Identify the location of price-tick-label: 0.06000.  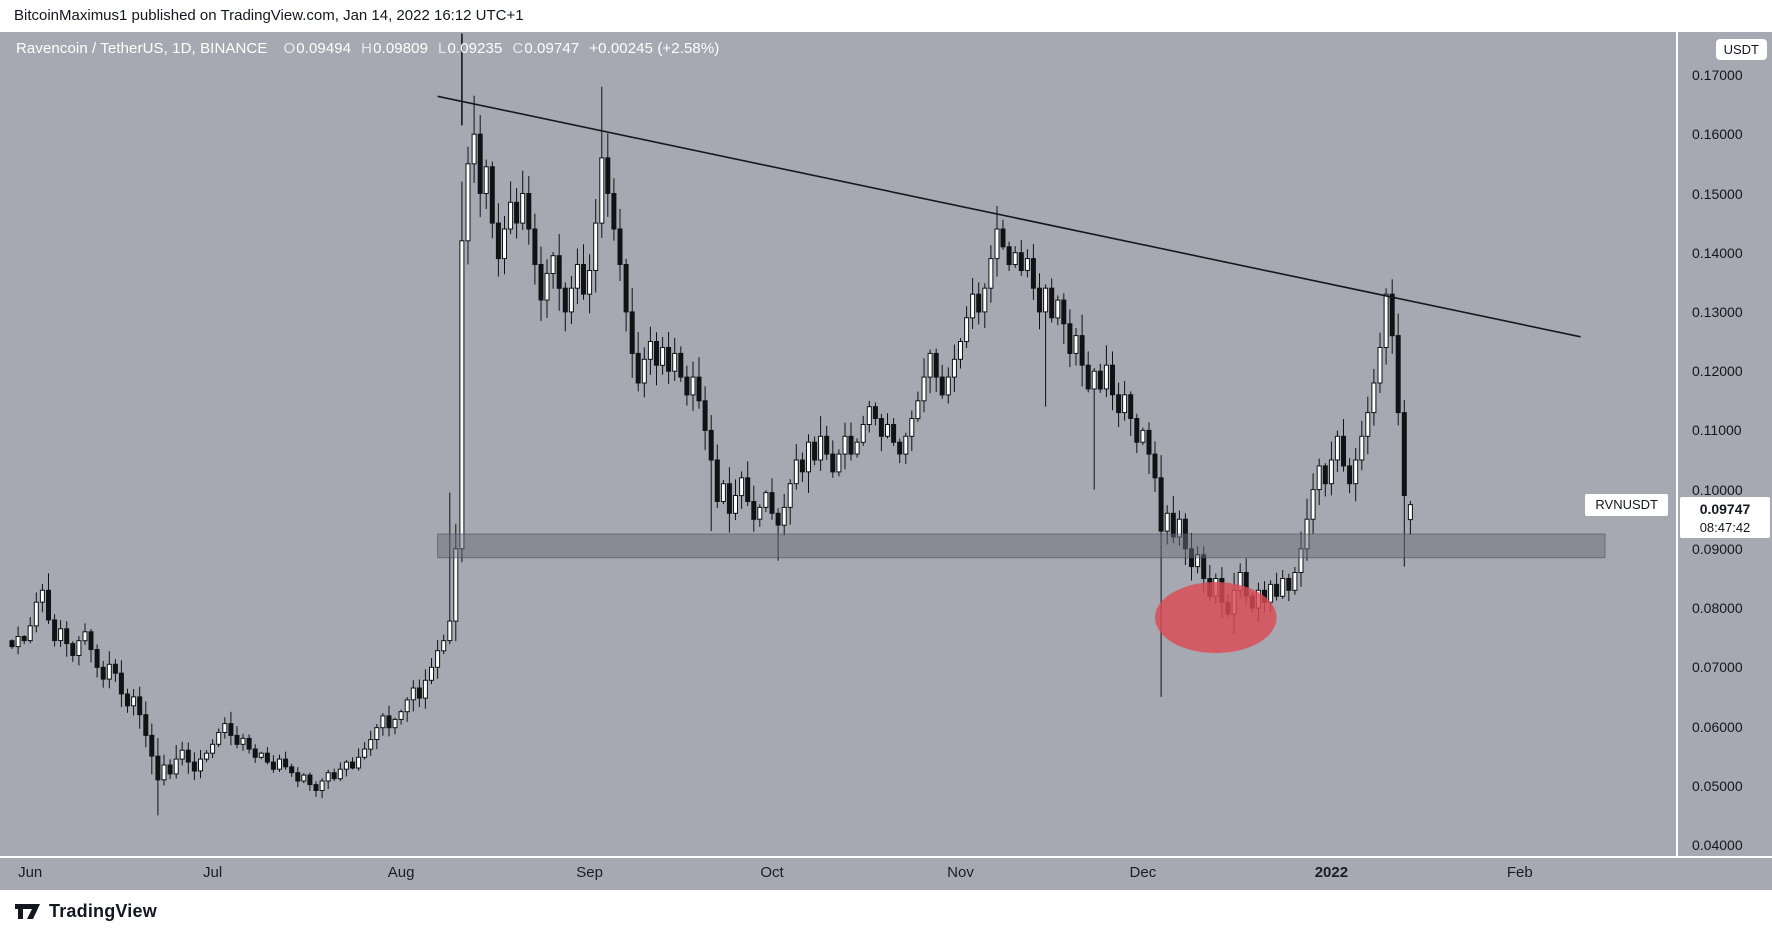
(1717, 726).